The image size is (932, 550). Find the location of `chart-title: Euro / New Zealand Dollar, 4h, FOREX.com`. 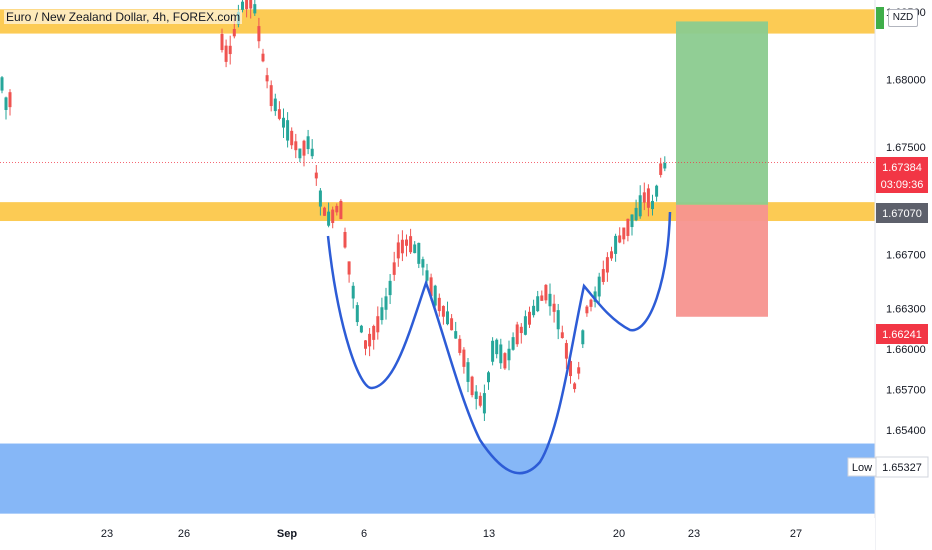

chart-title: Euro / New Zealand Dollar, 4h, FOREX.com is located at coordinates (123, 17).